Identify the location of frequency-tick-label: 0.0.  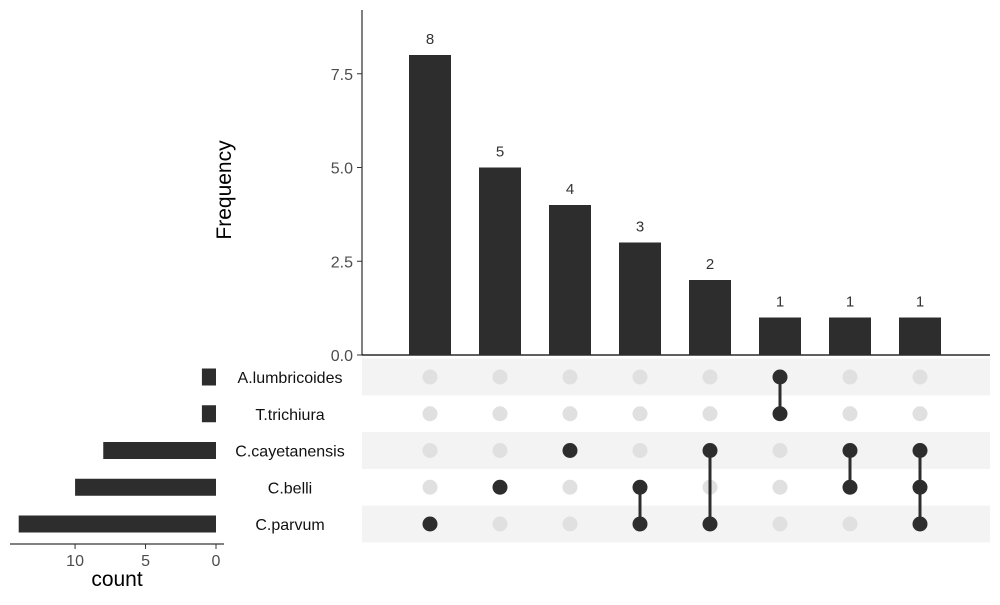
(342, 356).